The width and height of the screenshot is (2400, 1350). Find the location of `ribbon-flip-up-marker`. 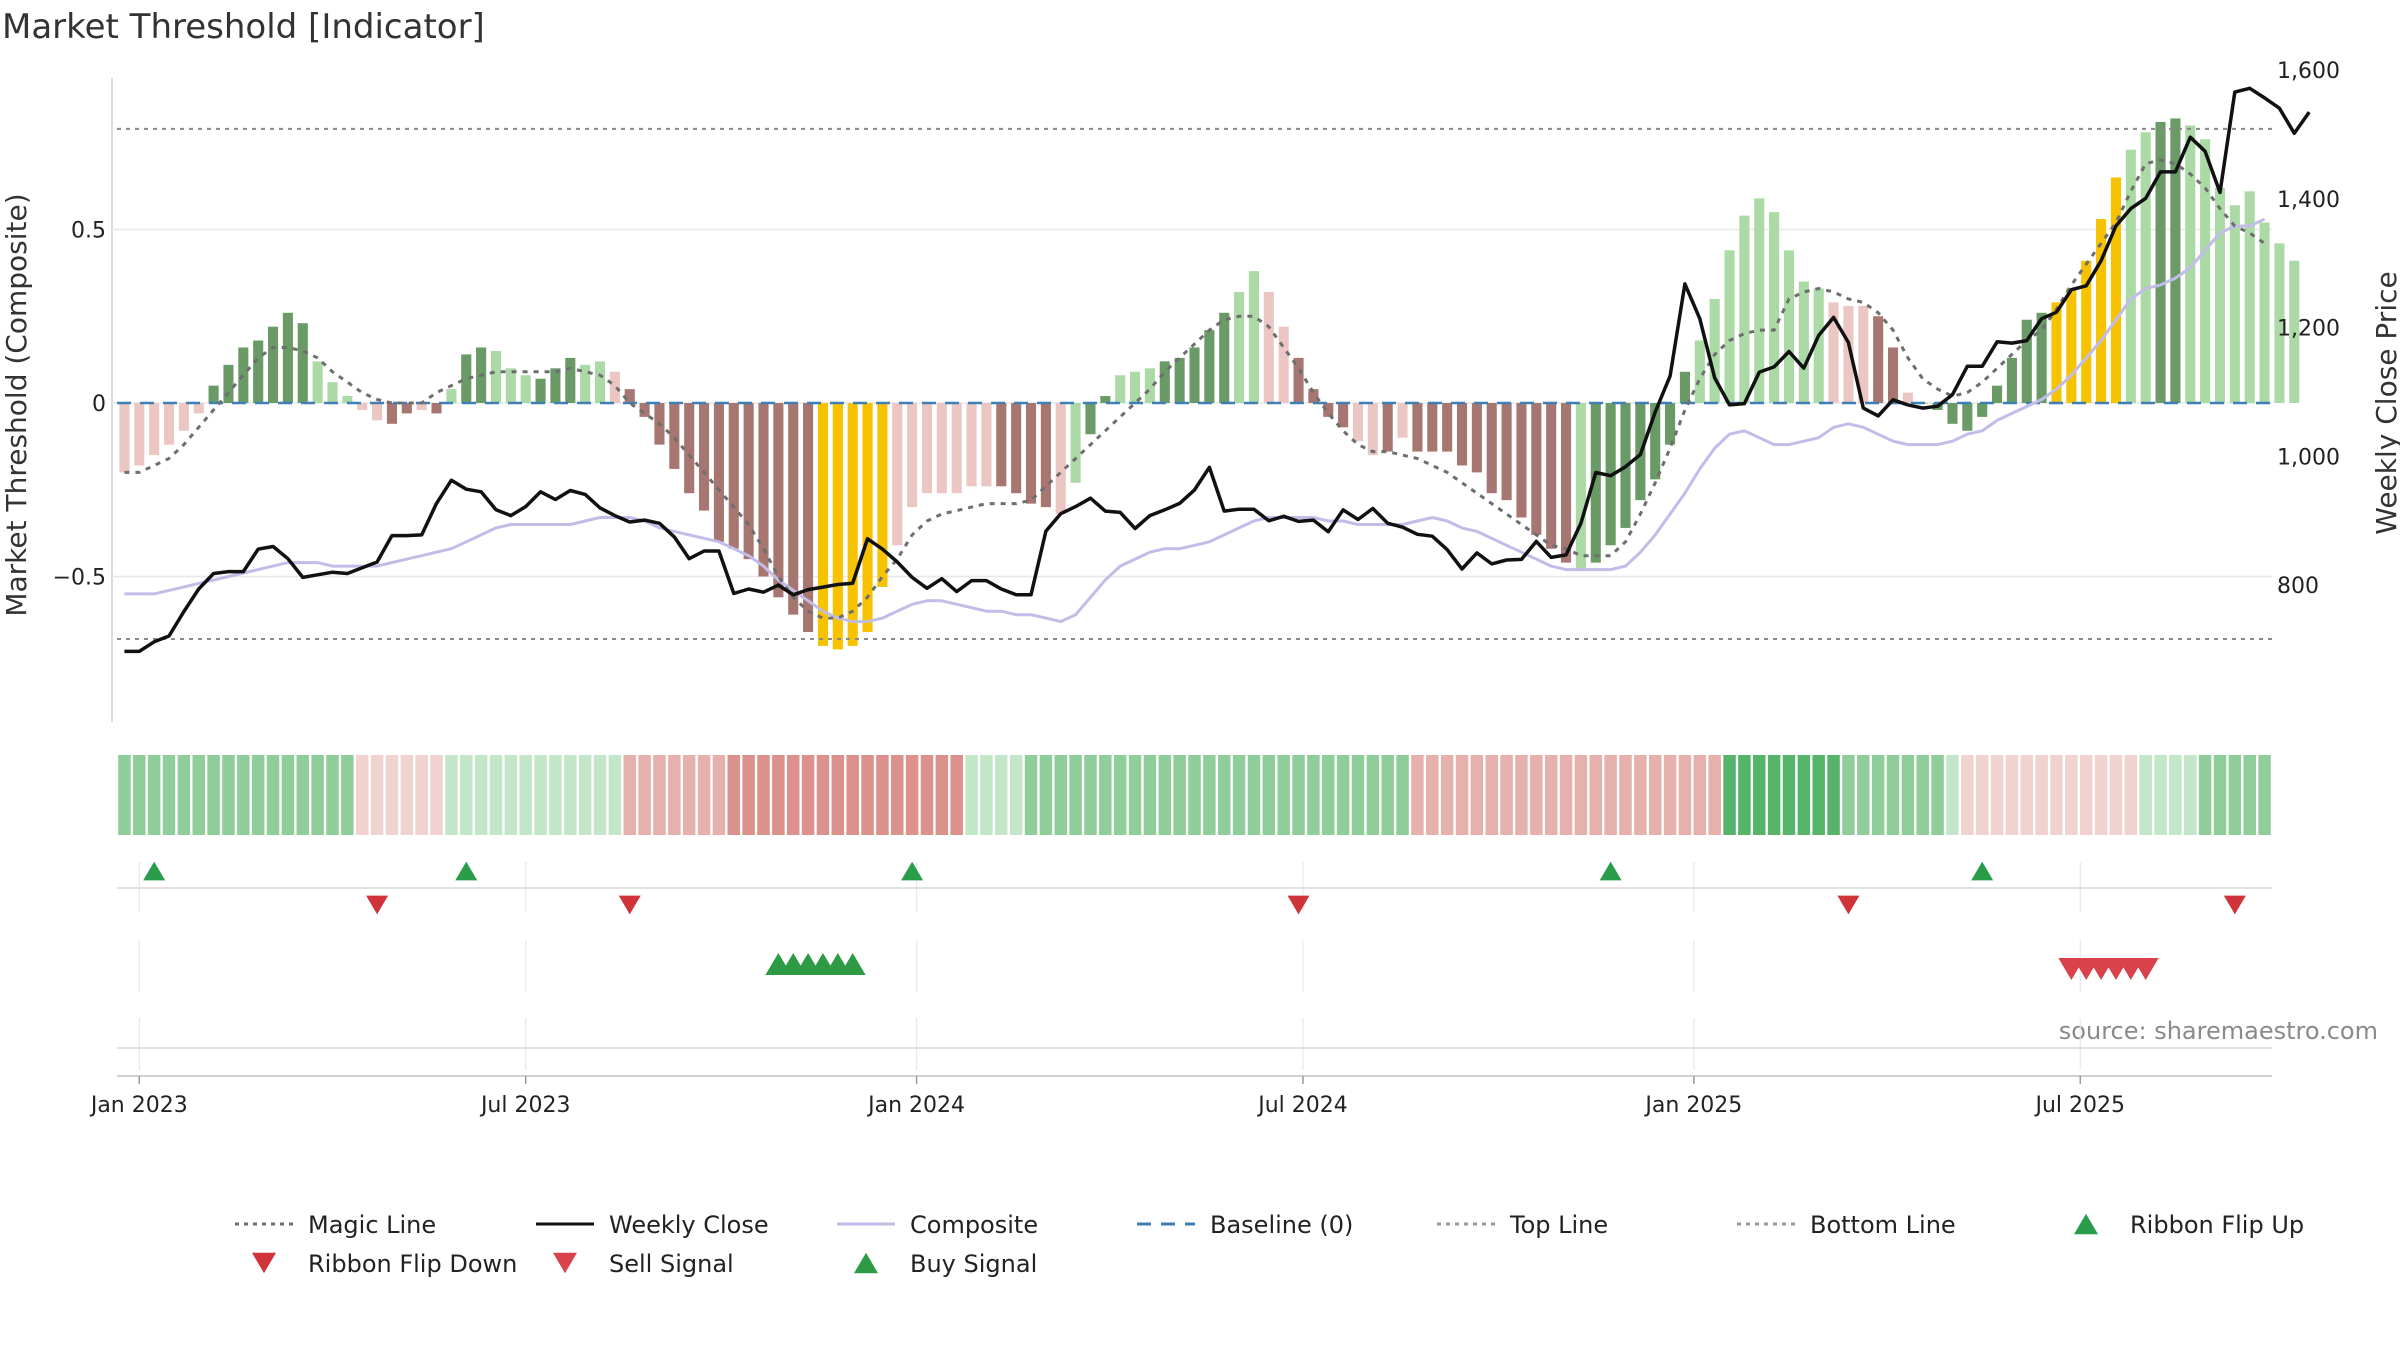

ribbon-flip-up-marker is located at coordinates (1610, 871).